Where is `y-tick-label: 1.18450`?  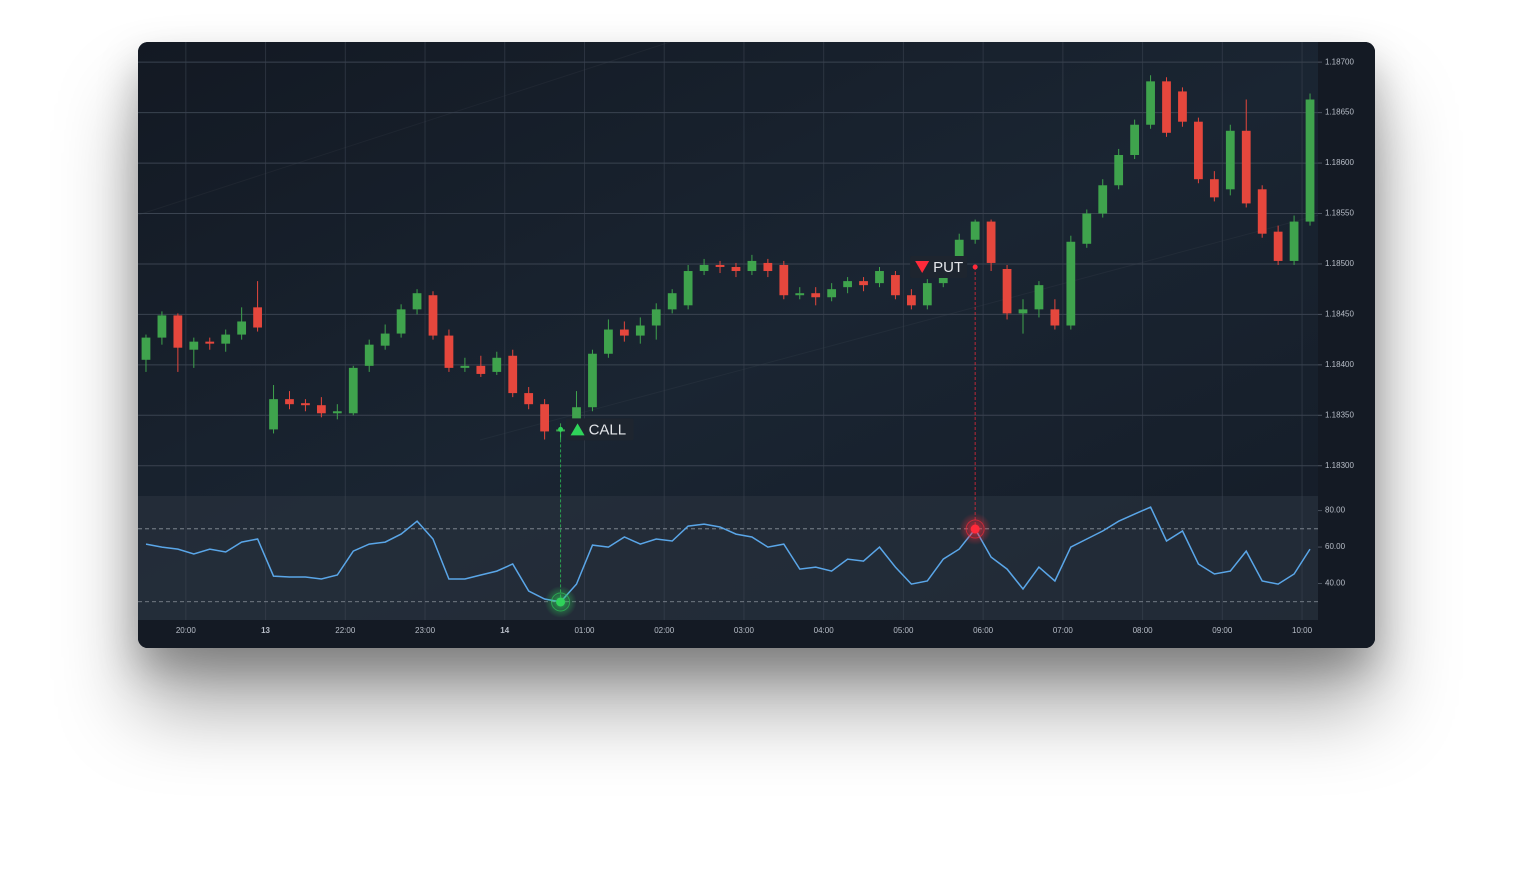 y-tick-label: 1.18450 is located at coordinates (1339, 314).